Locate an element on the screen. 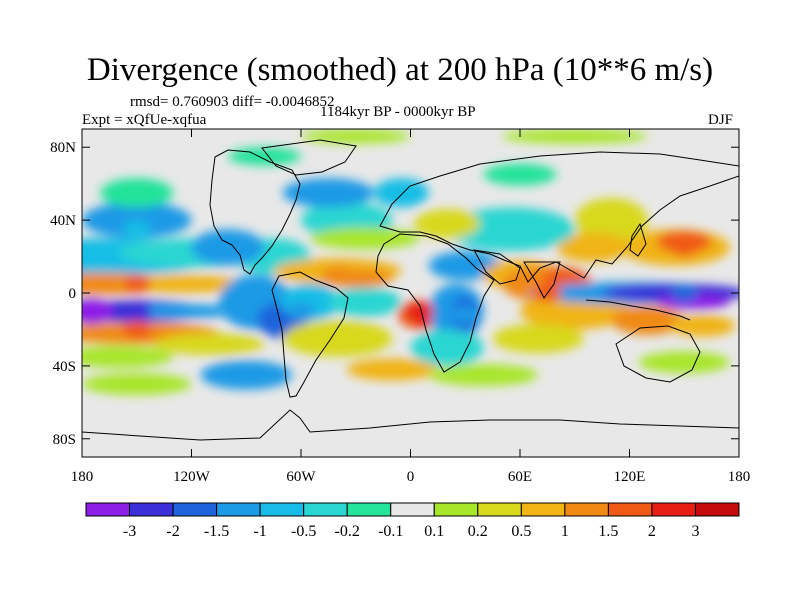  x-tick-label: 60E is located at coordinates (520, 477).